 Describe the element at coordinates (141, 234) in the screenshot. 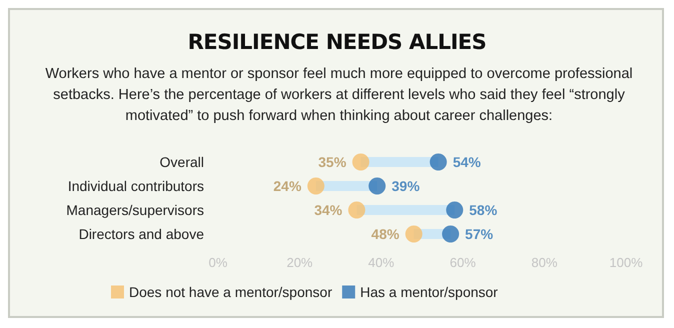

I see `y-tick-label: Directors and above` at that location.